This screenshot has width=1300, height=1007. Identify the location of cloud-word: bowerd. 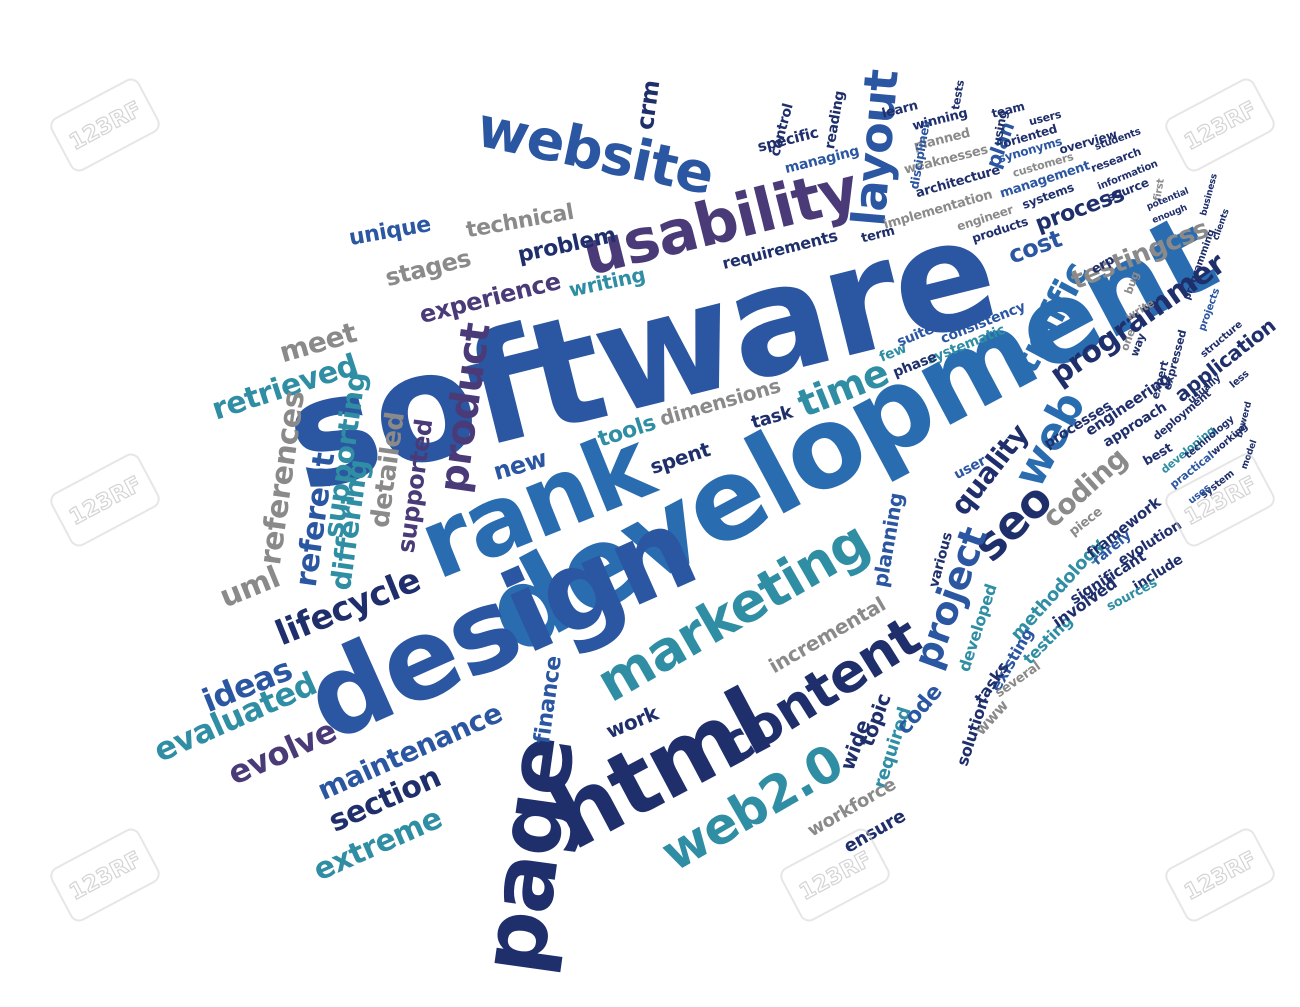
(1244, 419).